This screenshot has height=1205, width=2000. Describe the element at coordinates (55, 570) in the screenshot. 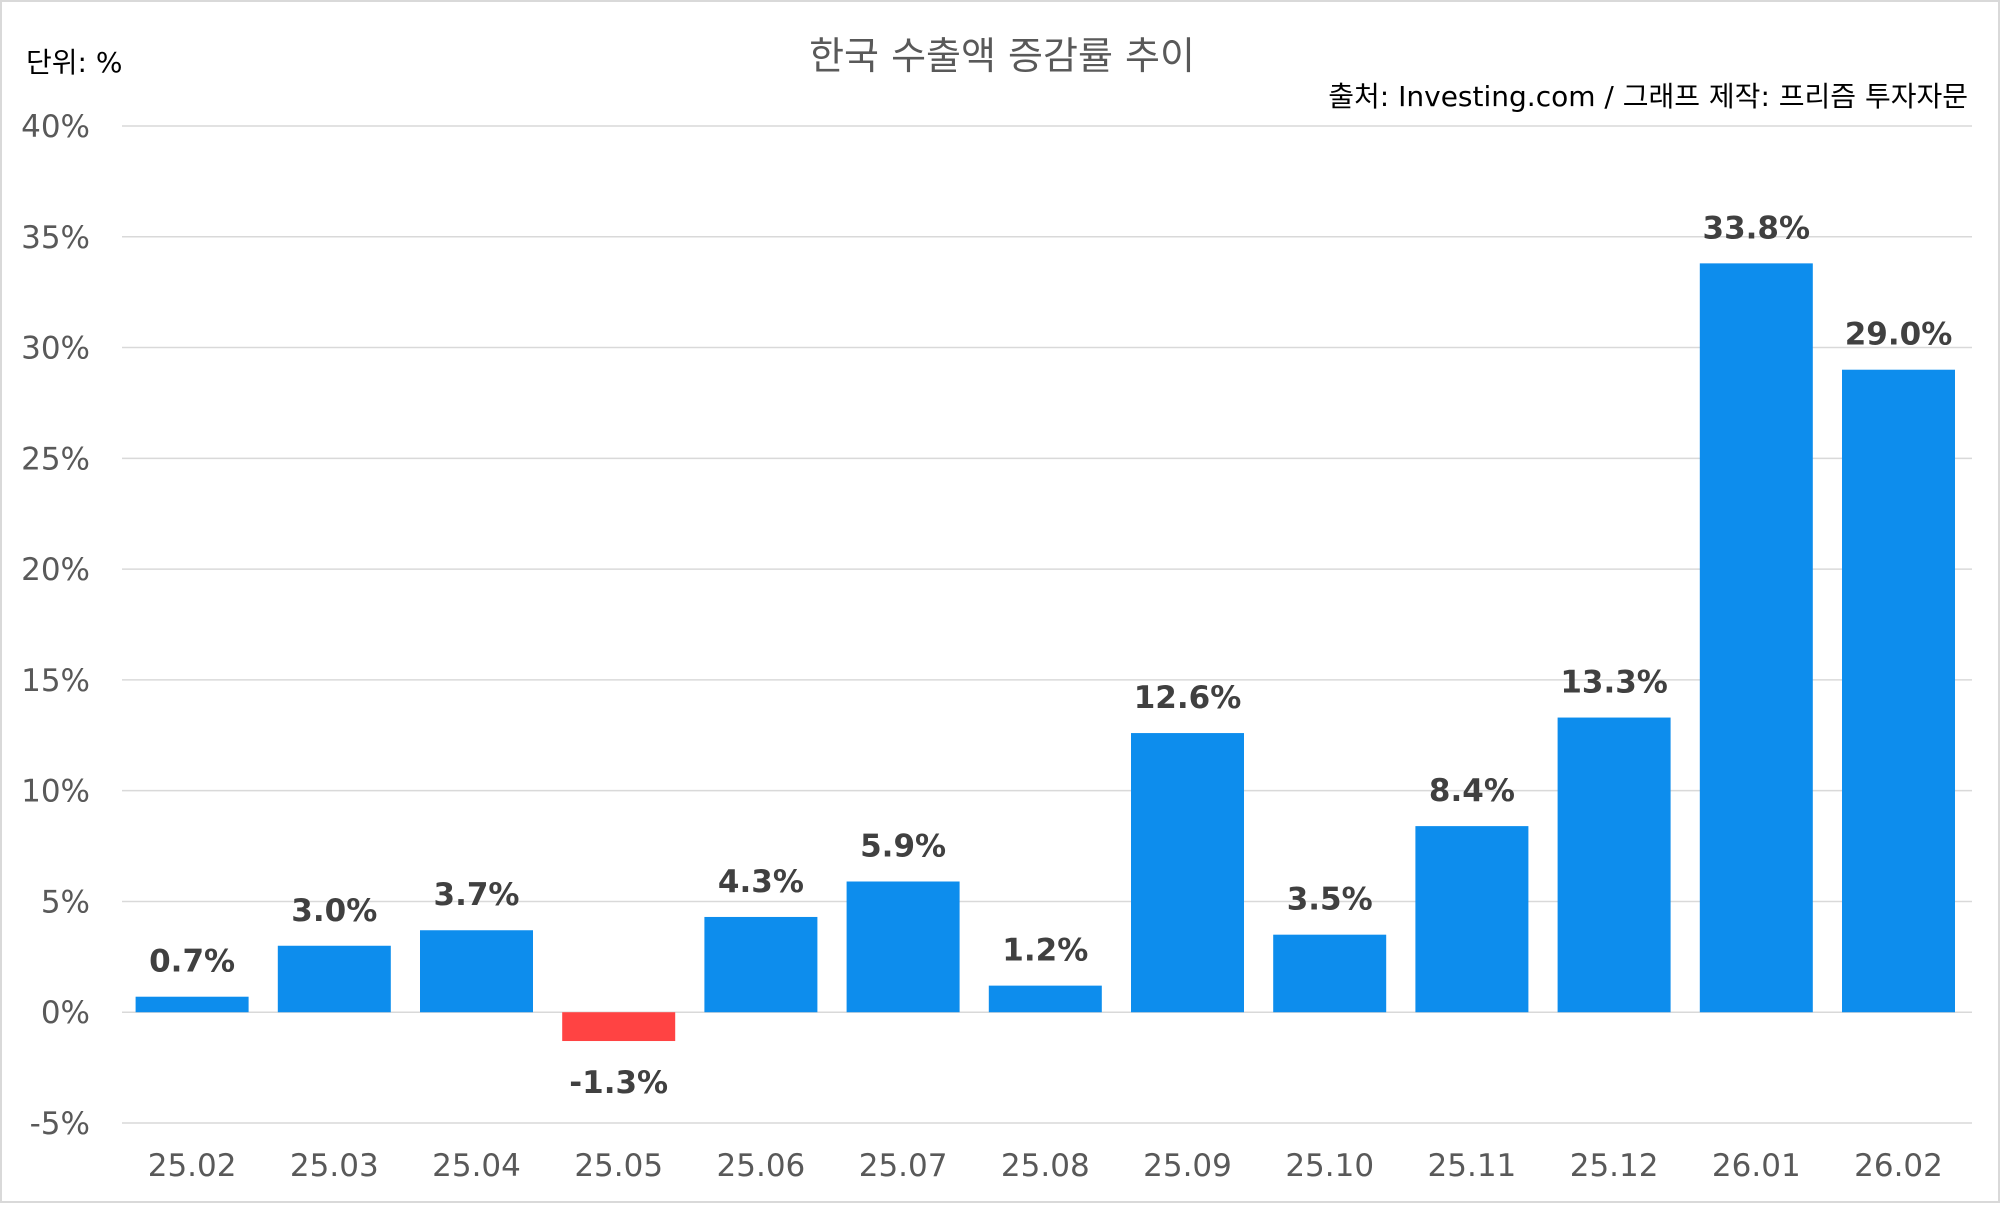

I see `y-tick-label: 20%` at that location.